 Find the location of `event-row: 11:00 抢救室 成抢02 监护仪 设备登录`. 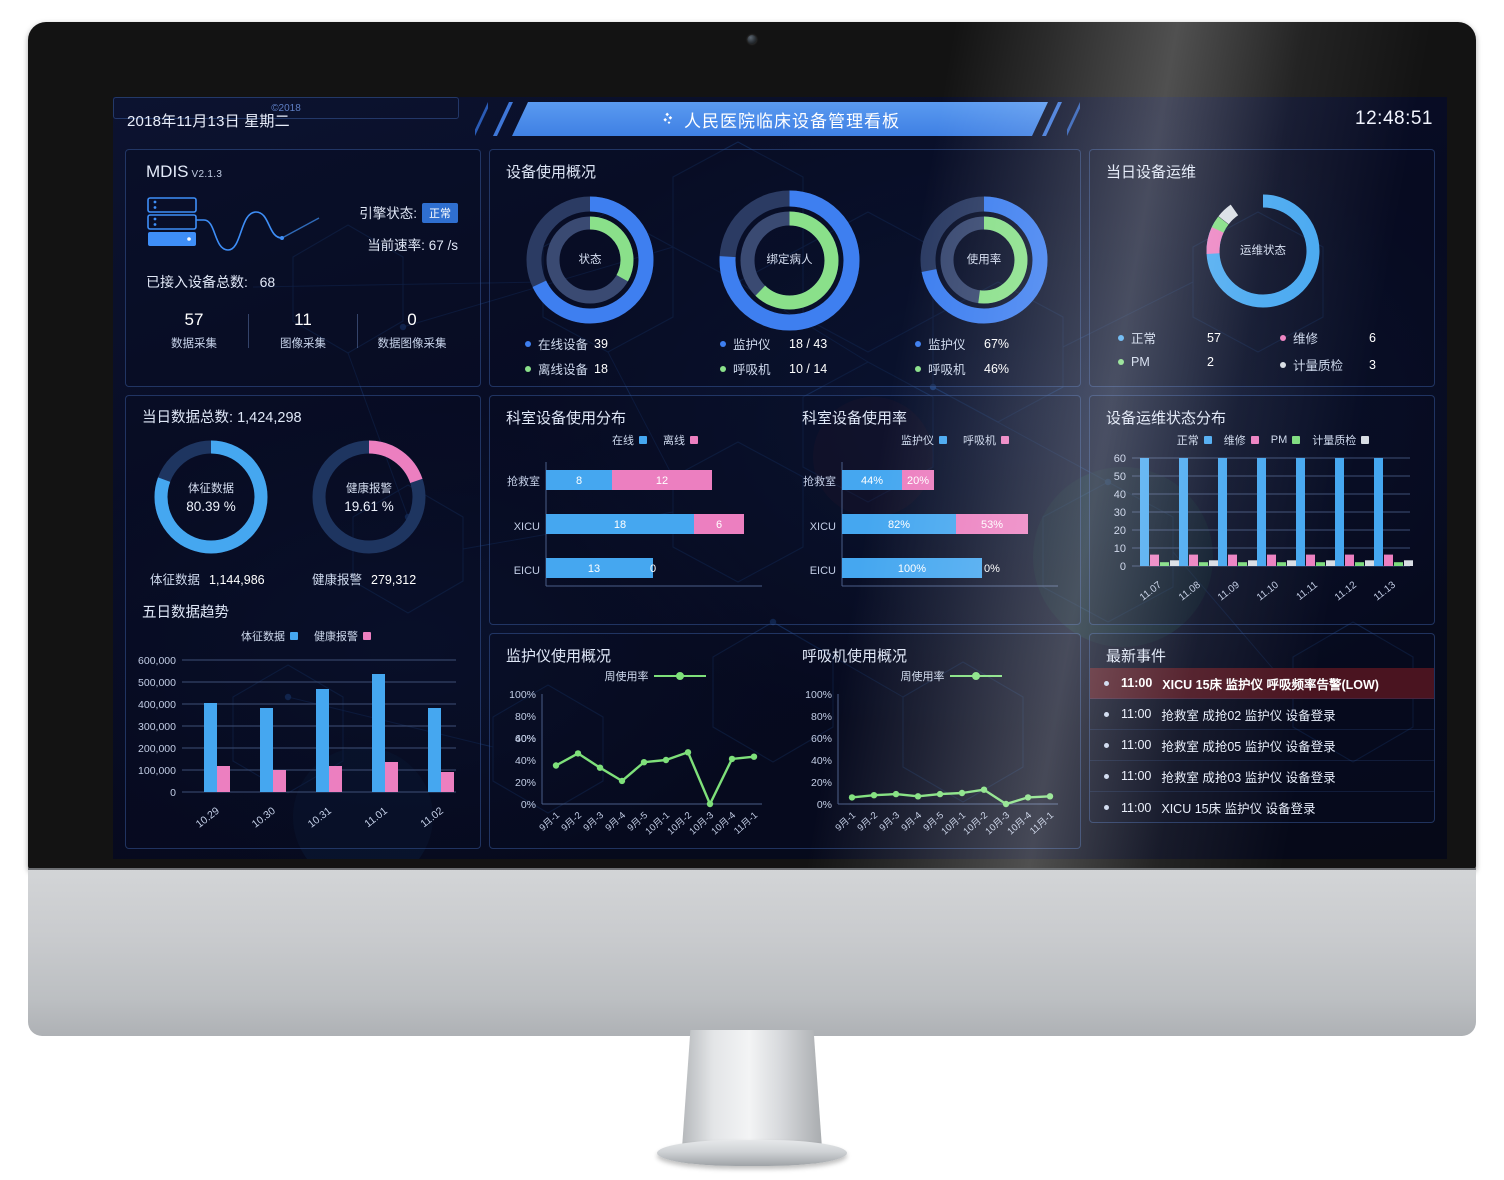

event-row: 11:00 抢救室 成抢02 监护仪 设备登录 is located at coordinates (1262, 714).